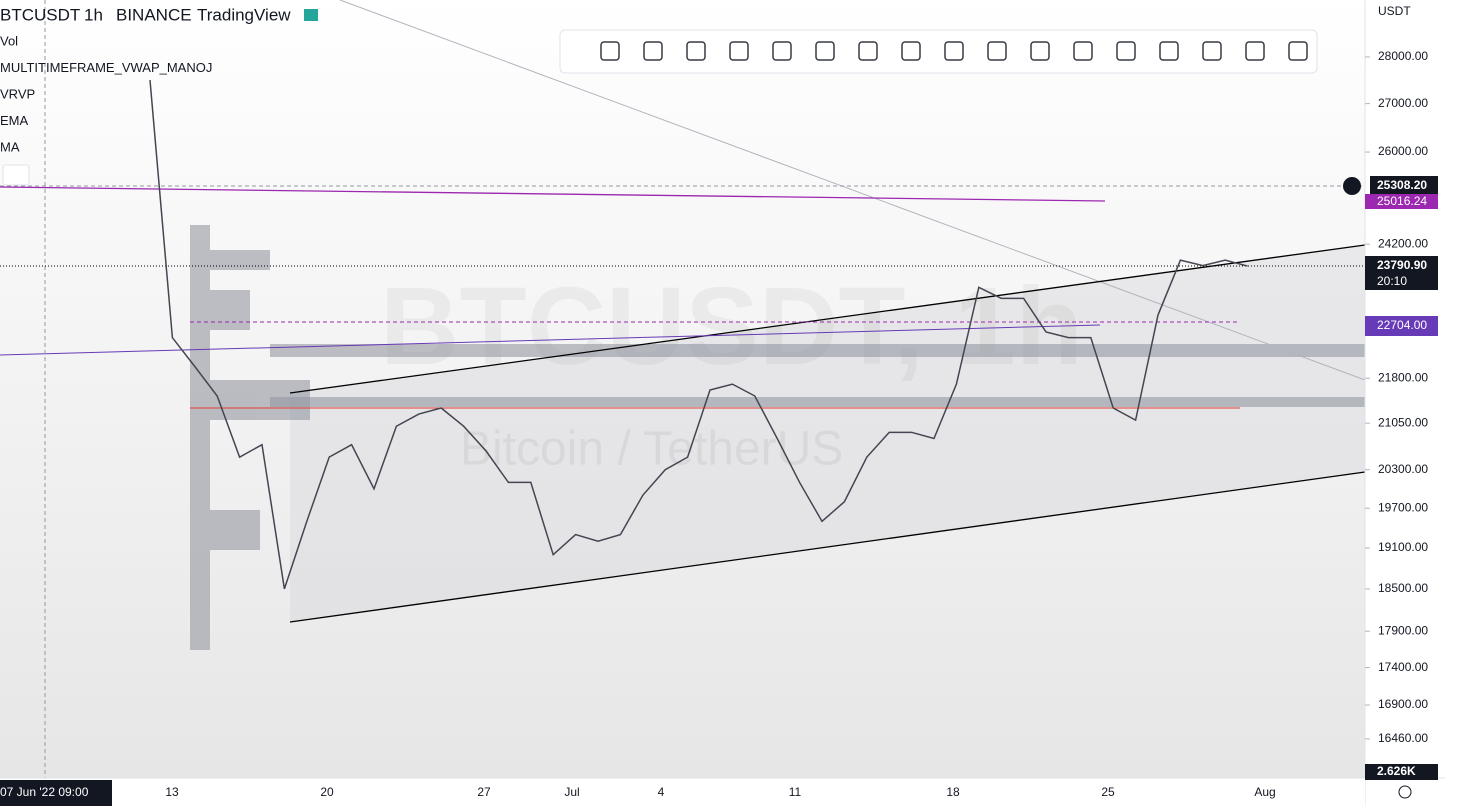  I want to click on indicator-label: Vol, so click(9, 40).